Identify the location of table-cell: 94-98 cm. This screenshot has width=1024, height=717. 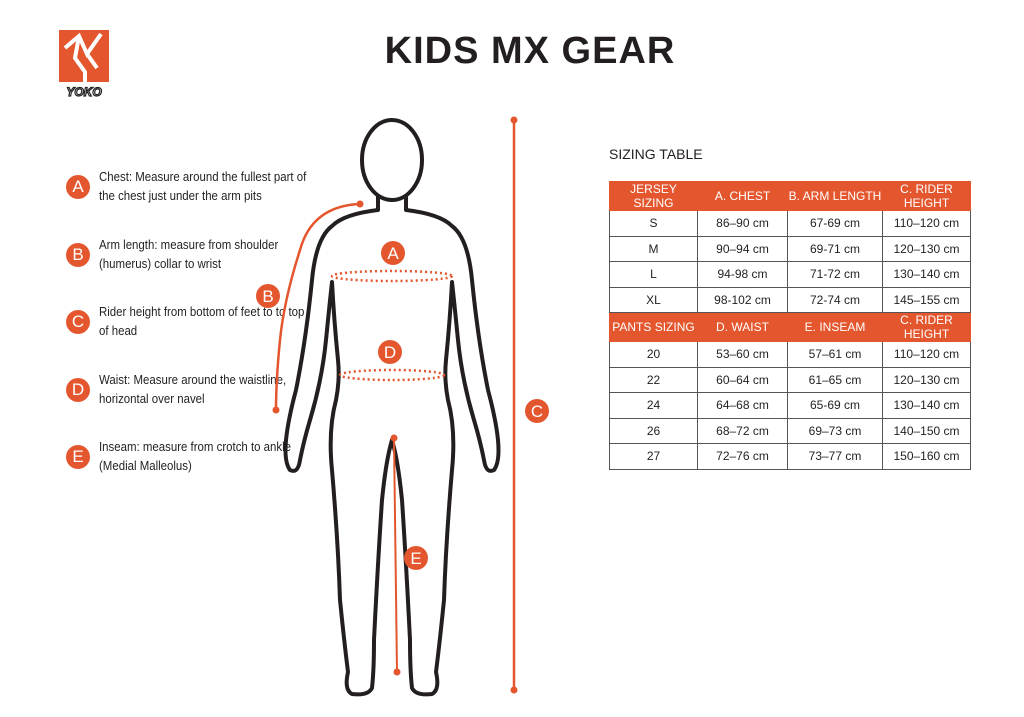
(742, 274).